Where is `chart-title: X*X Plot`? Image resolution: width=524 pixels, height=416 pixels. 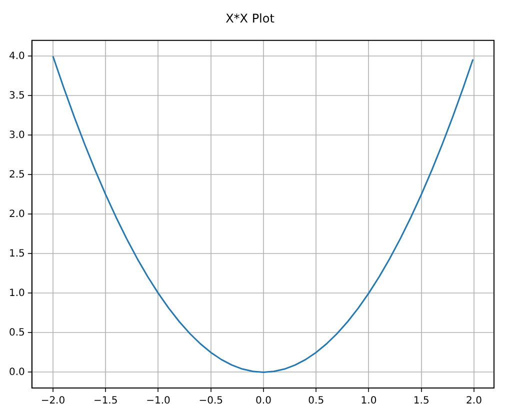
chart-title: X*X Plot is located at coordinates (250, 18).